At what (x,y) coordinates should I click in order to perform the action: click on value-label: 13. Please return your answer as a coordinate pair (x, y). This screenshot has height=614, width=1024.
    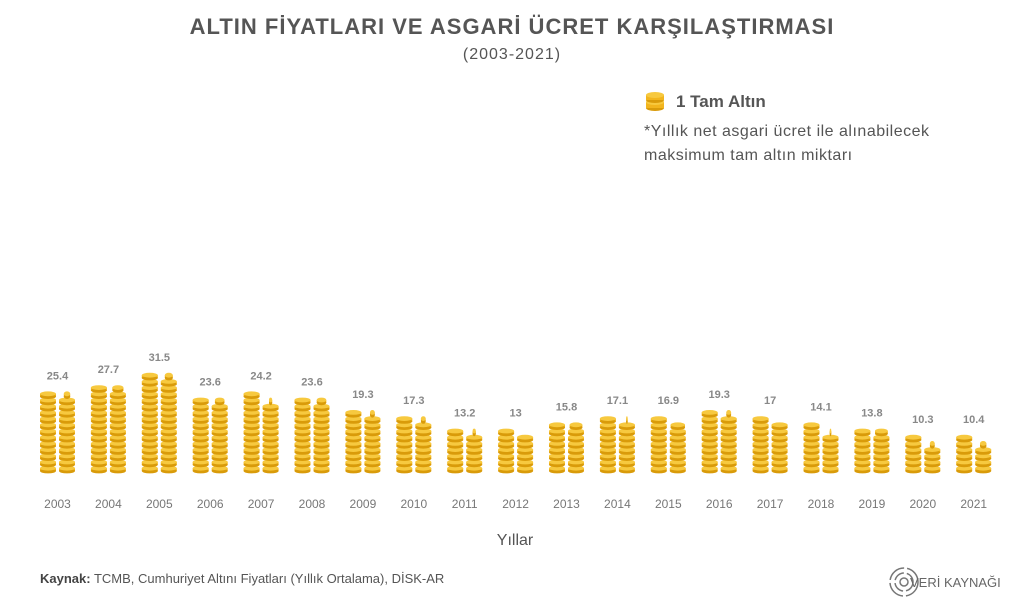
    Looking at the image, I should click on (515, 414).